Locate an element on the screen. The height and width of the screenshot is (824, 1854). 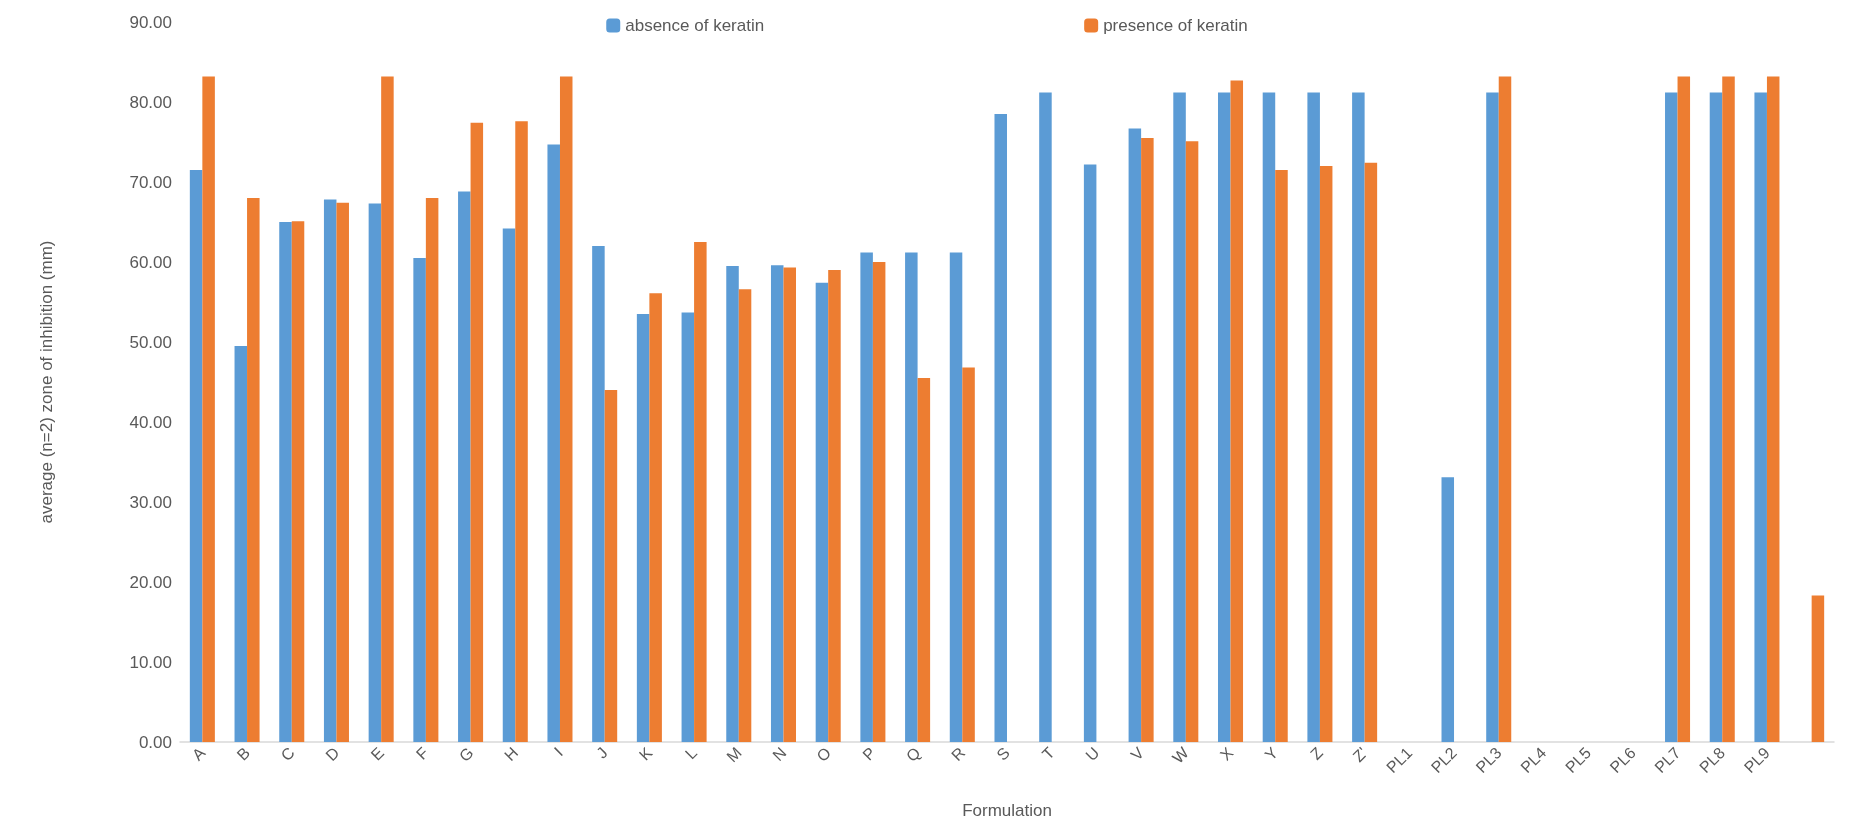
x-tick-label: E is located at coordinates (377, 753).